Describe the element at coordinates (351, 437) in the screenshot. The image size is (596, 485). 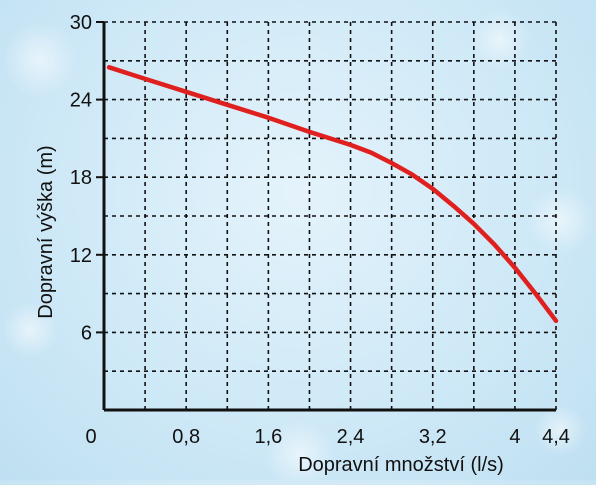
I see `x-tick-label: 2,4` at that location.